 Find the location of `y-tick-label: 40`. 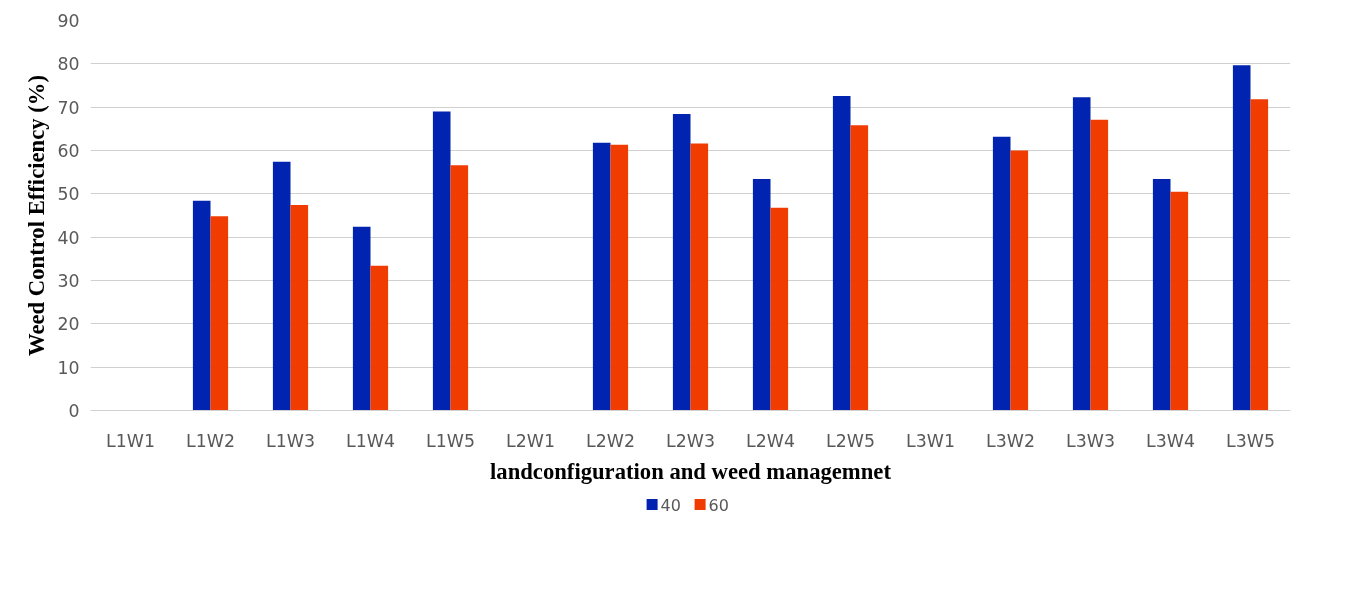

y-tick-label: 40 is located at coordinates (68, 237).